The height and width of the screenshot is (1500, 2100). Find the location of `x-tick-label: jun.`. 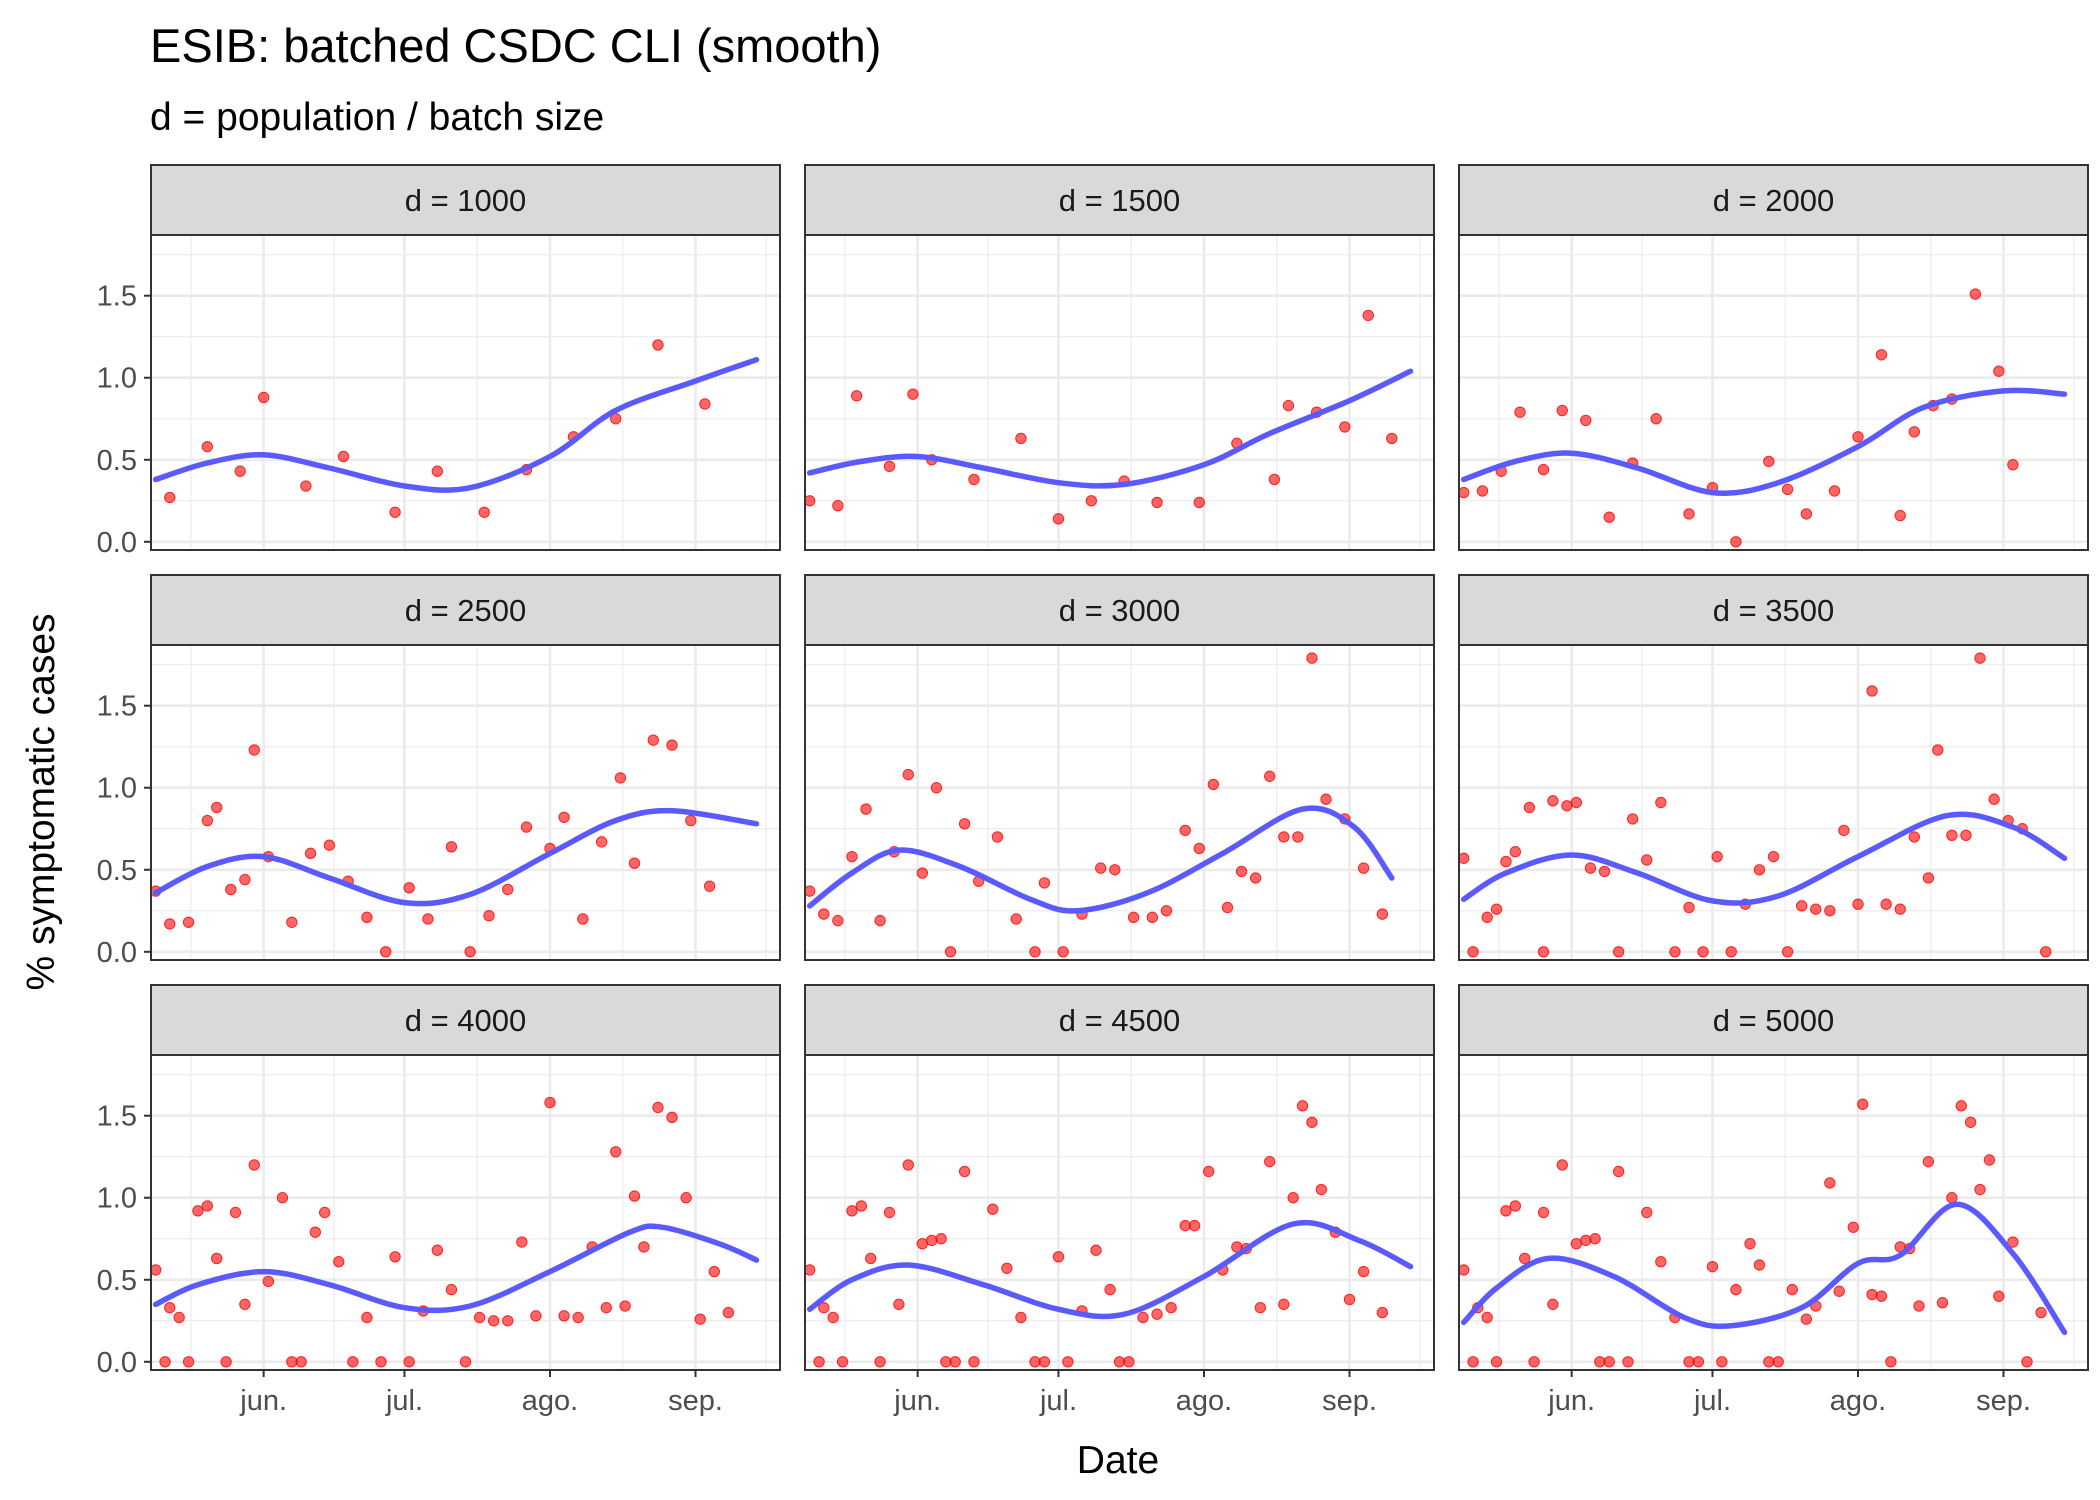

x-tick-label: jun. is located at coordinates (263, 1401).